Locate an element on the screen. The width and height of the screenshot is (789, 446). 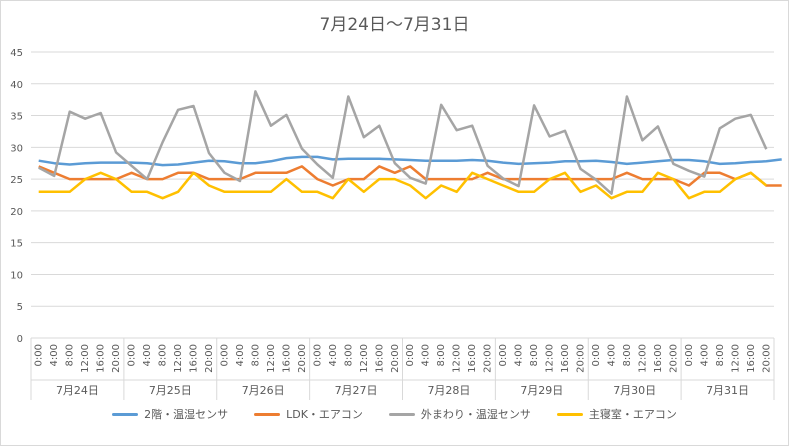
y-tick-label: 20 is located at coordinates (16, 212).